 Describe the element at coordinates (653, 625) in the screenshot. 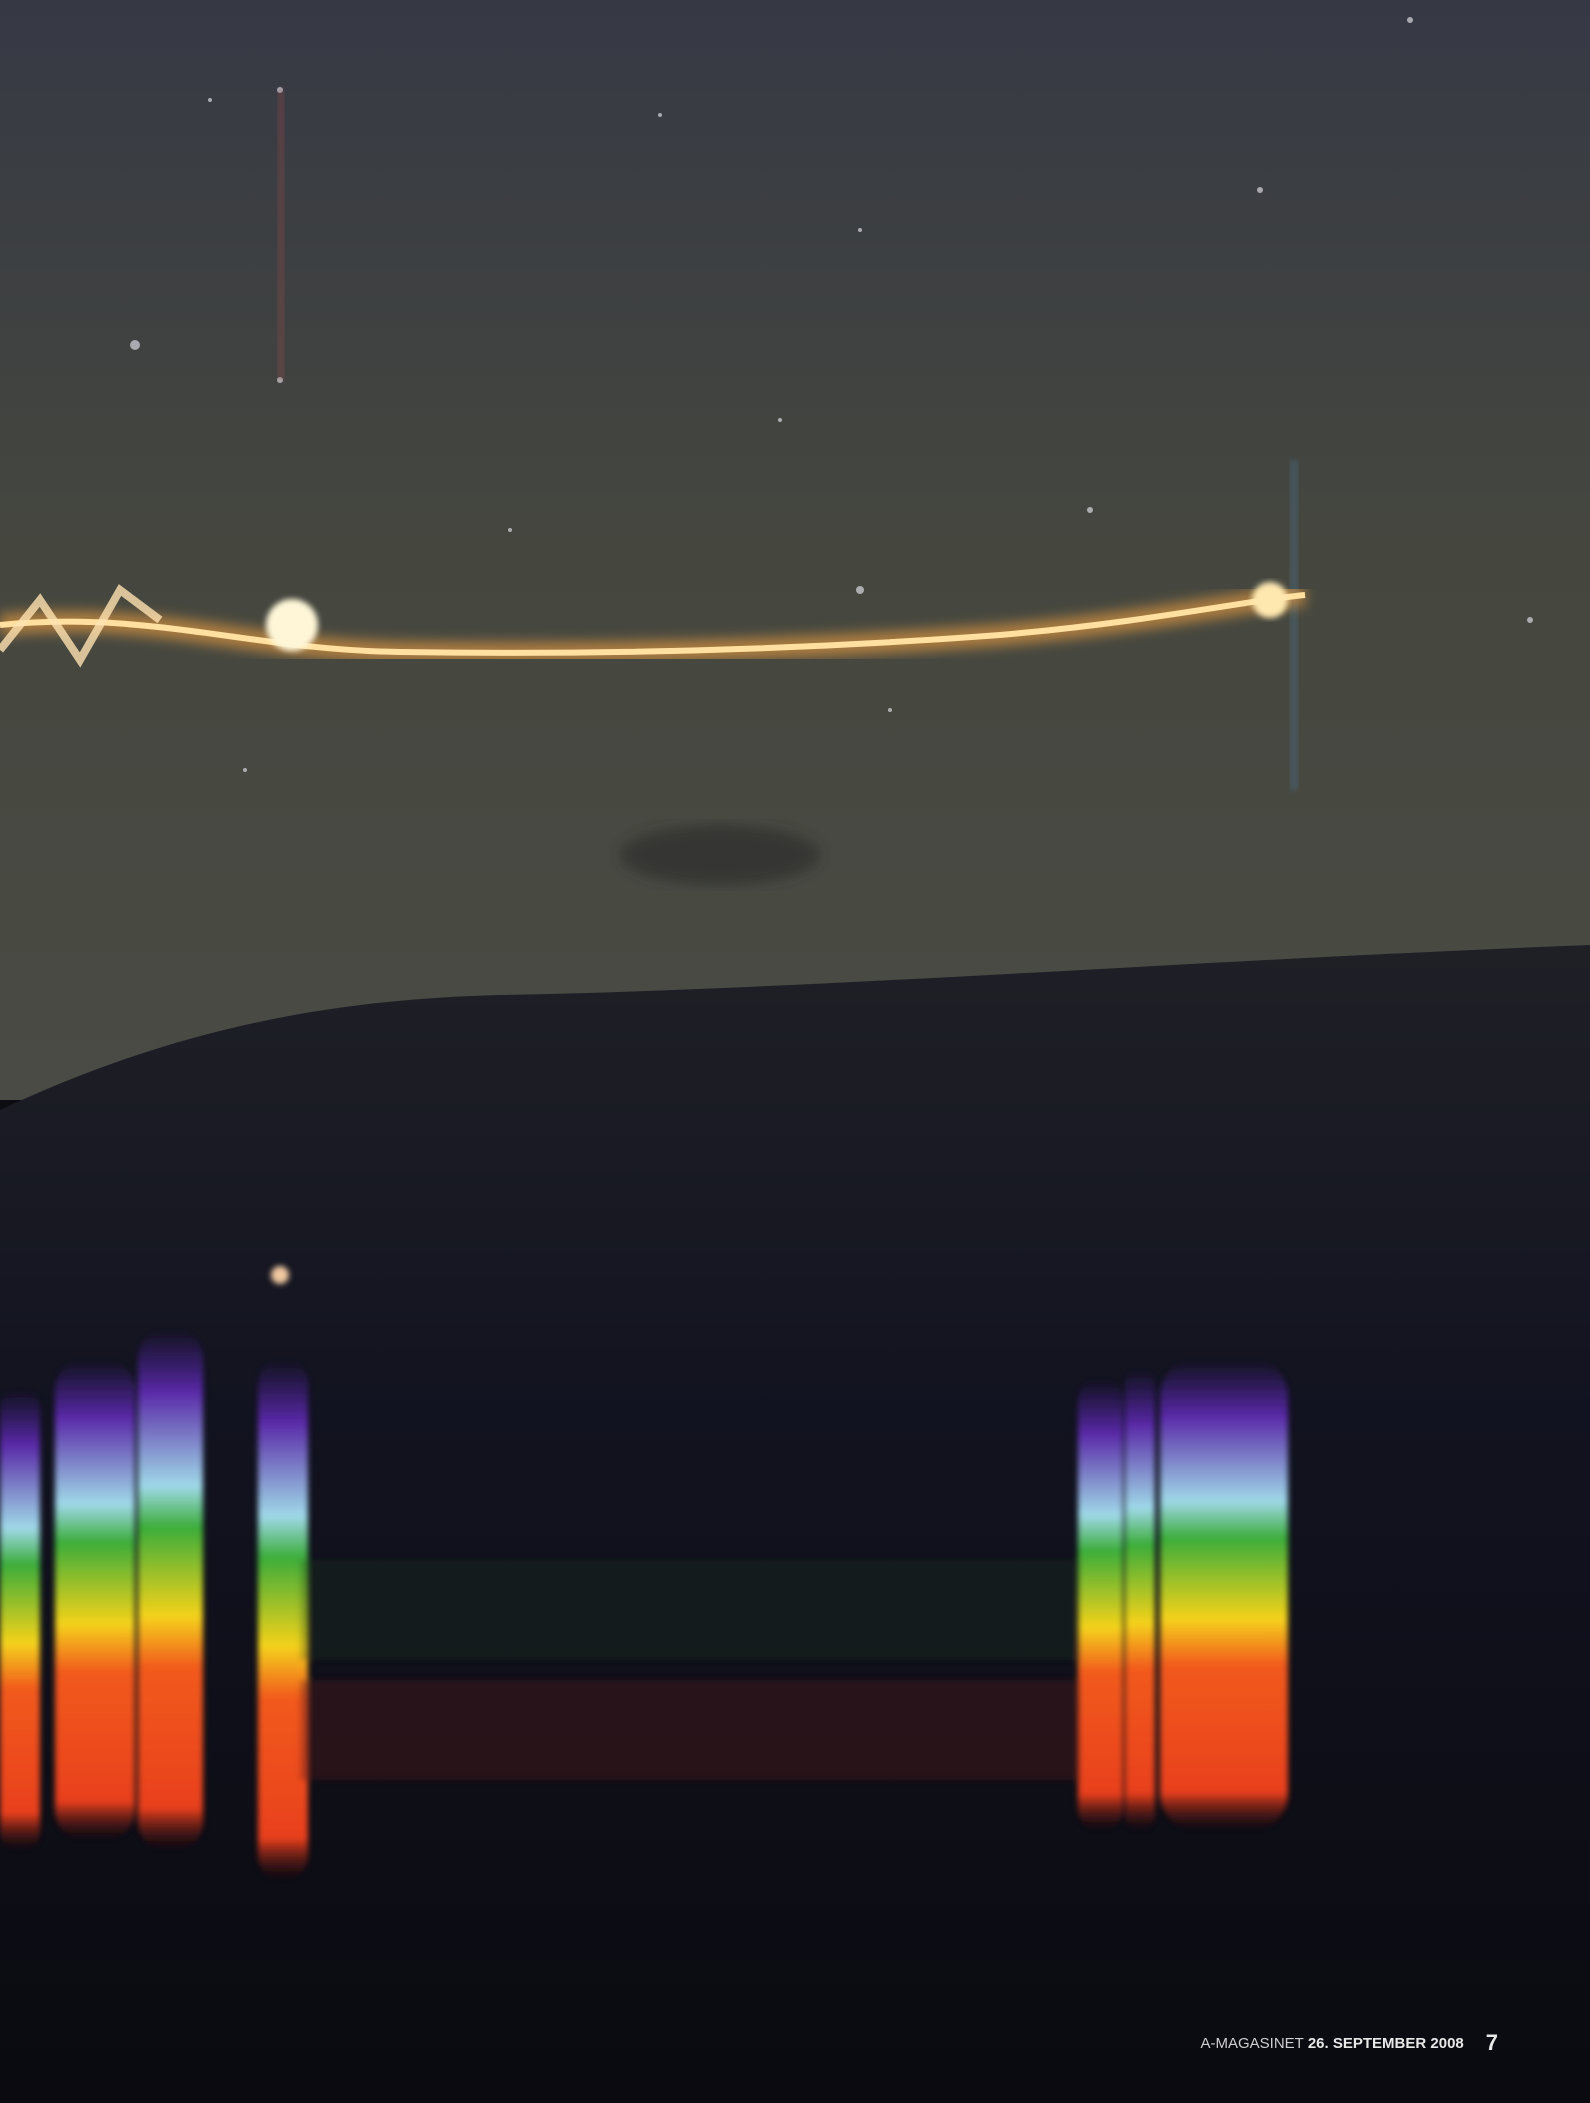

I see `light-streak` at that location.